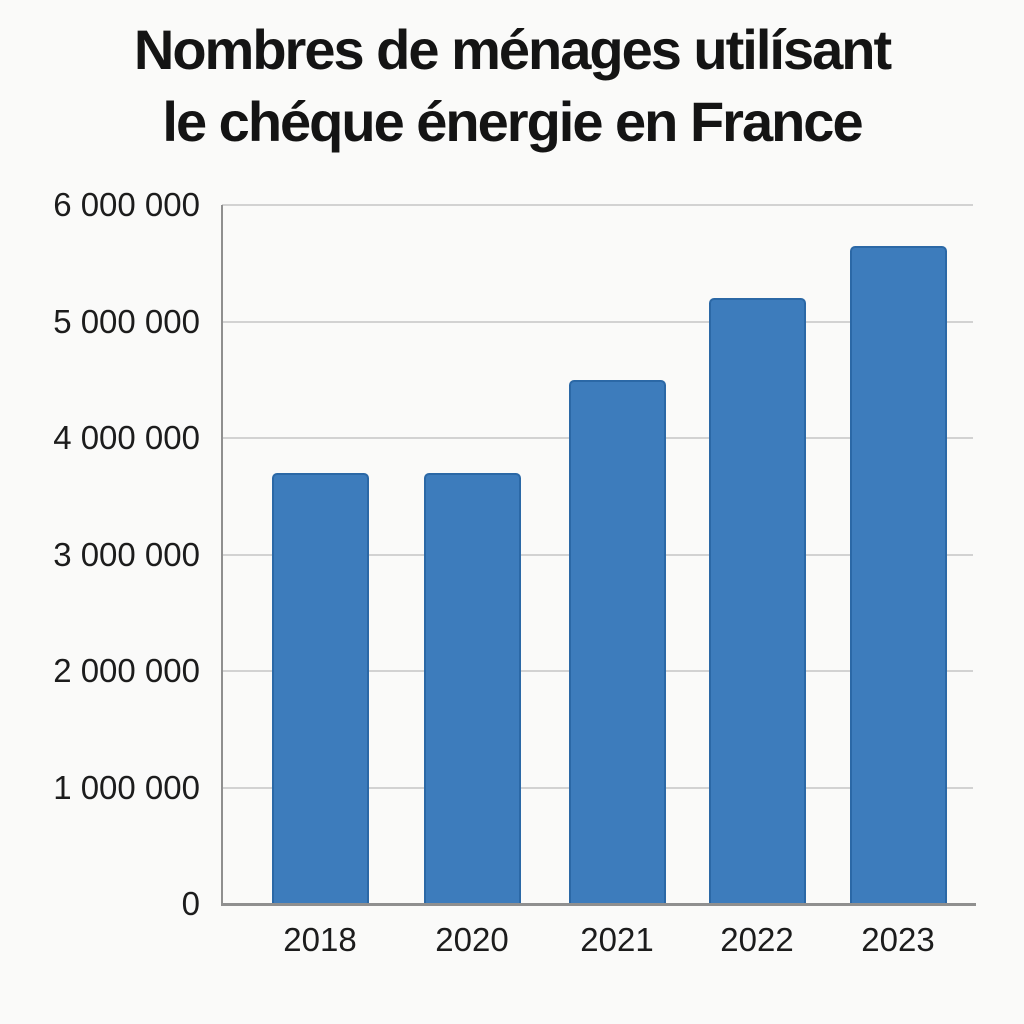  What do you see at coordinates (757, 601) in the screenshot?
I see `bar-2022` at bounding box center [757, 601].